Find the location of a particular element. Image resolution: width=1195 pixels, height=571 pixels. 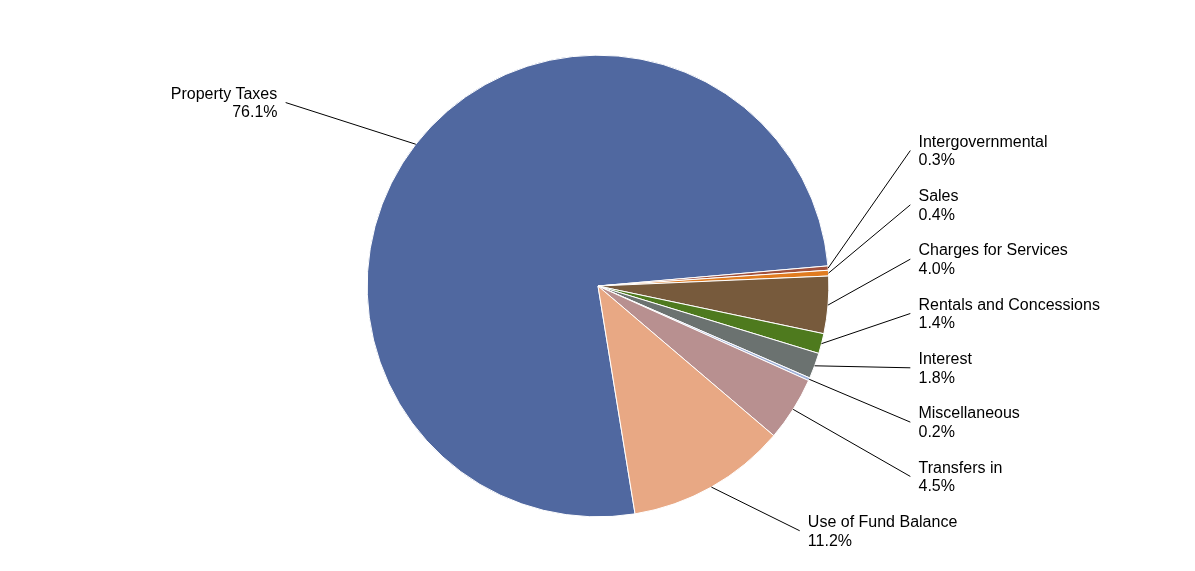

slice-label: Transfers in is located at coordinates (960, 467).